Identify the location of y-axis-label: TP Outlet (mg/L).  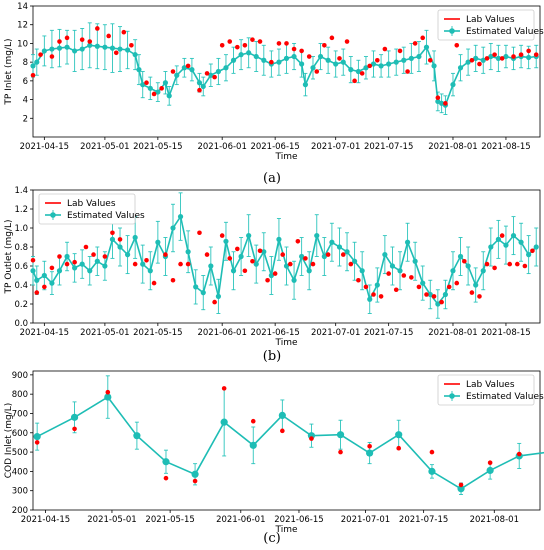
(9, 256).